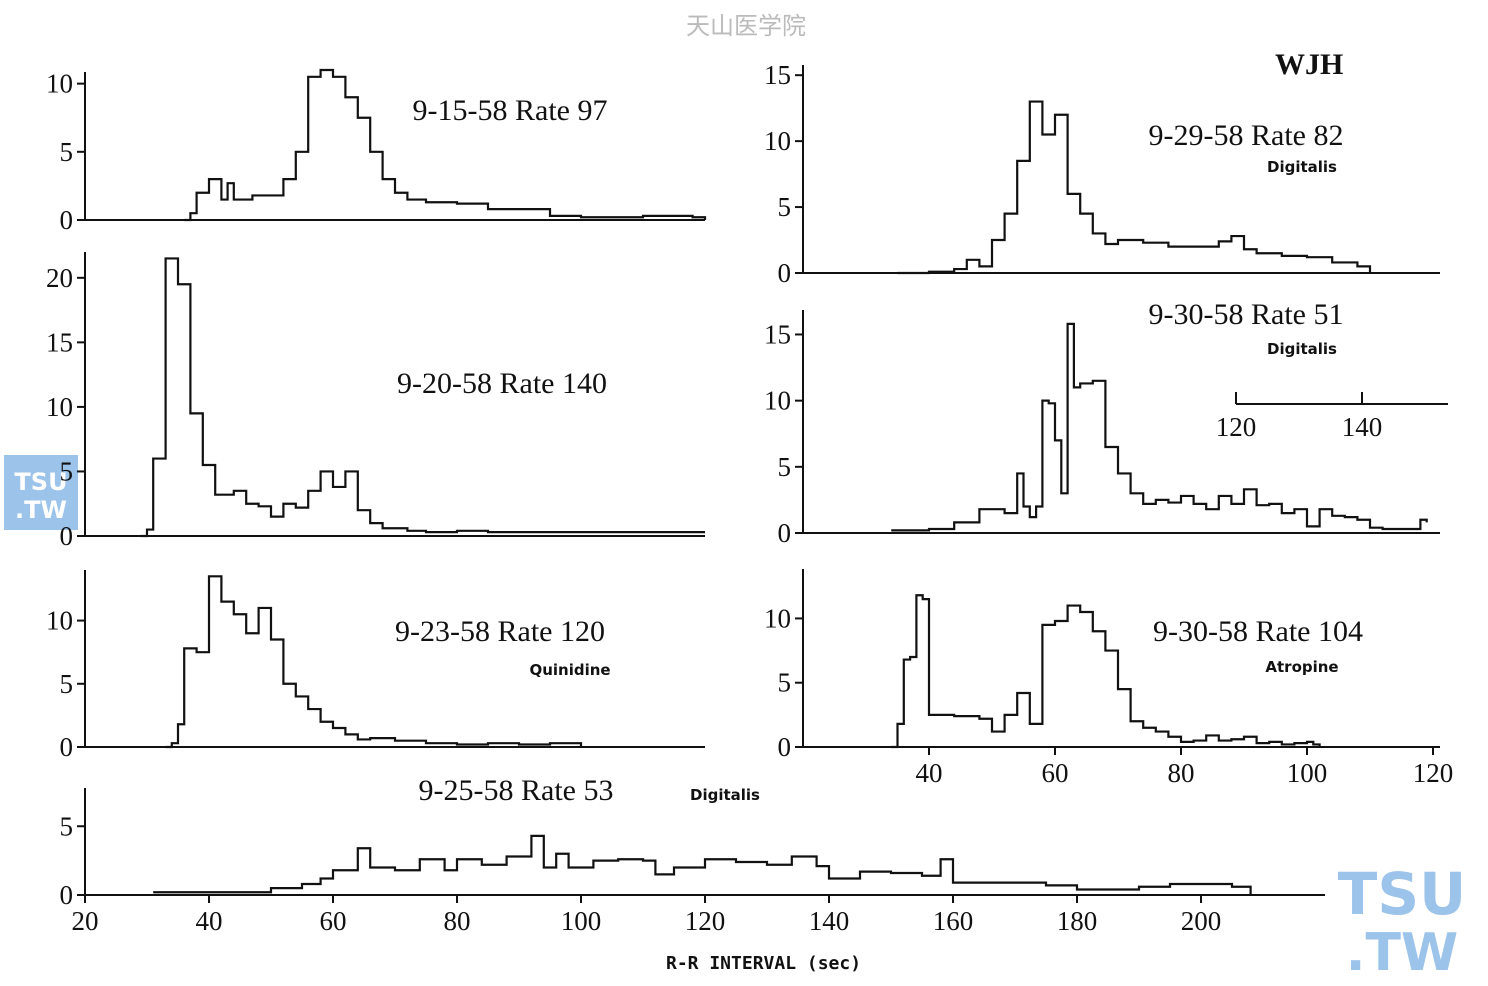  I want to click on inset-tick-140: 140, so click(1362, 427).